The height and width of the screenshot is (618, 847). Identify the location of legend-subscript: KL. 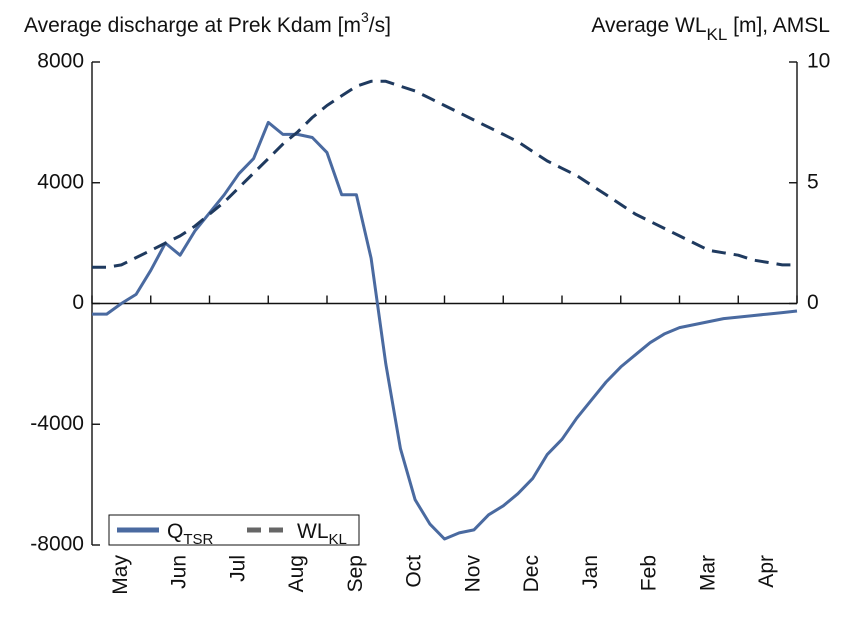
(338, 539).